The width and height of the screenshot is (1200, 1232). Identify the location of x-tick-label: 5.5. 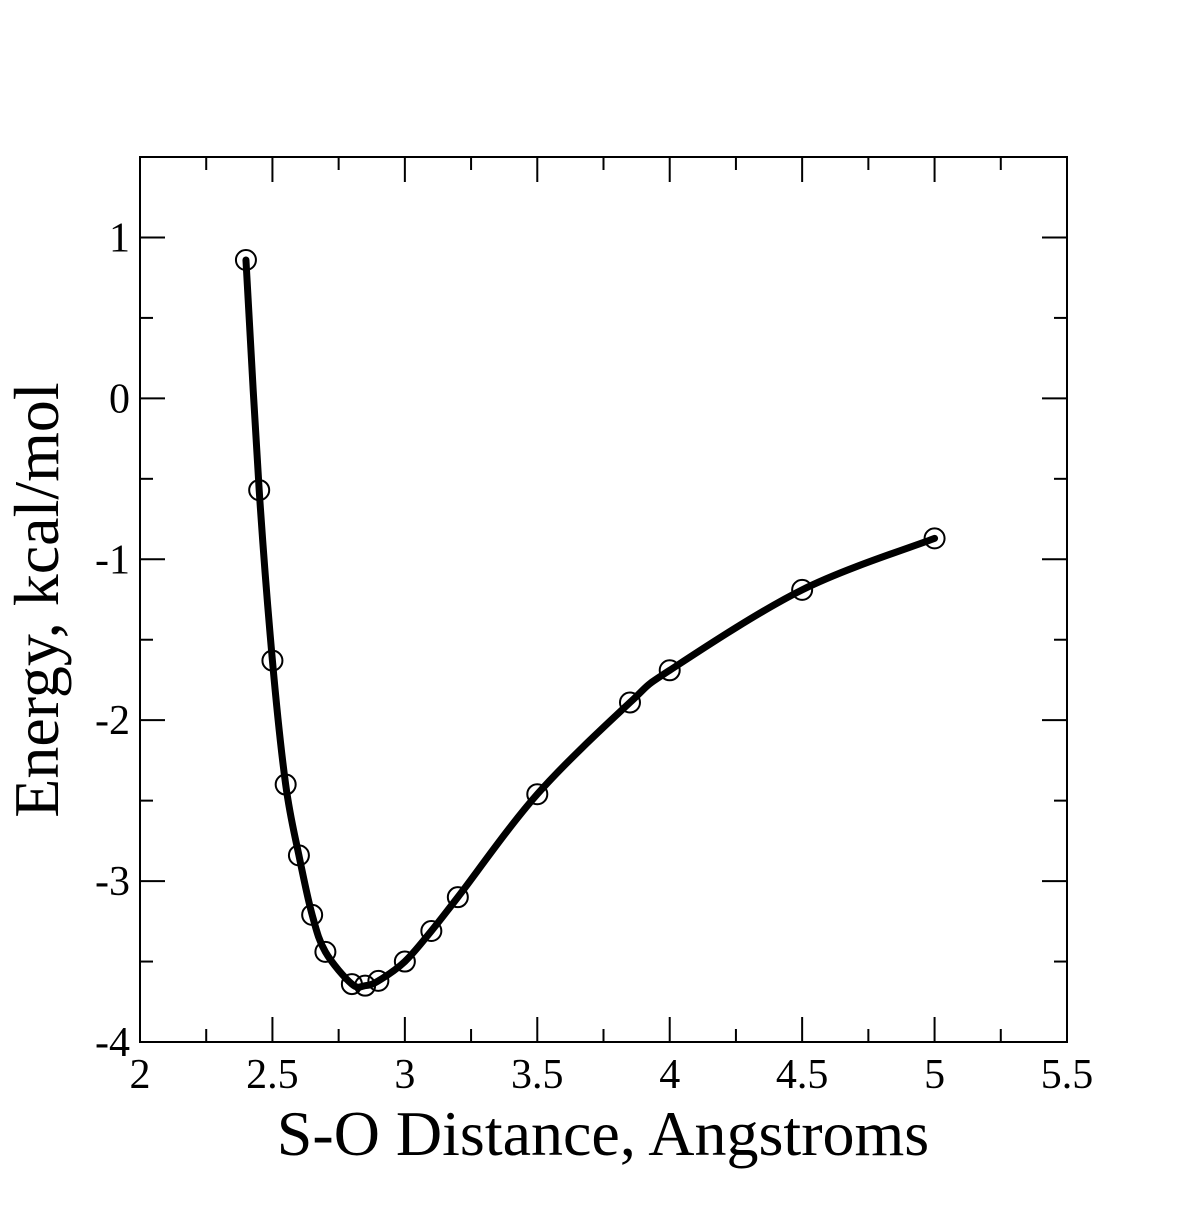
(1067, 1075).